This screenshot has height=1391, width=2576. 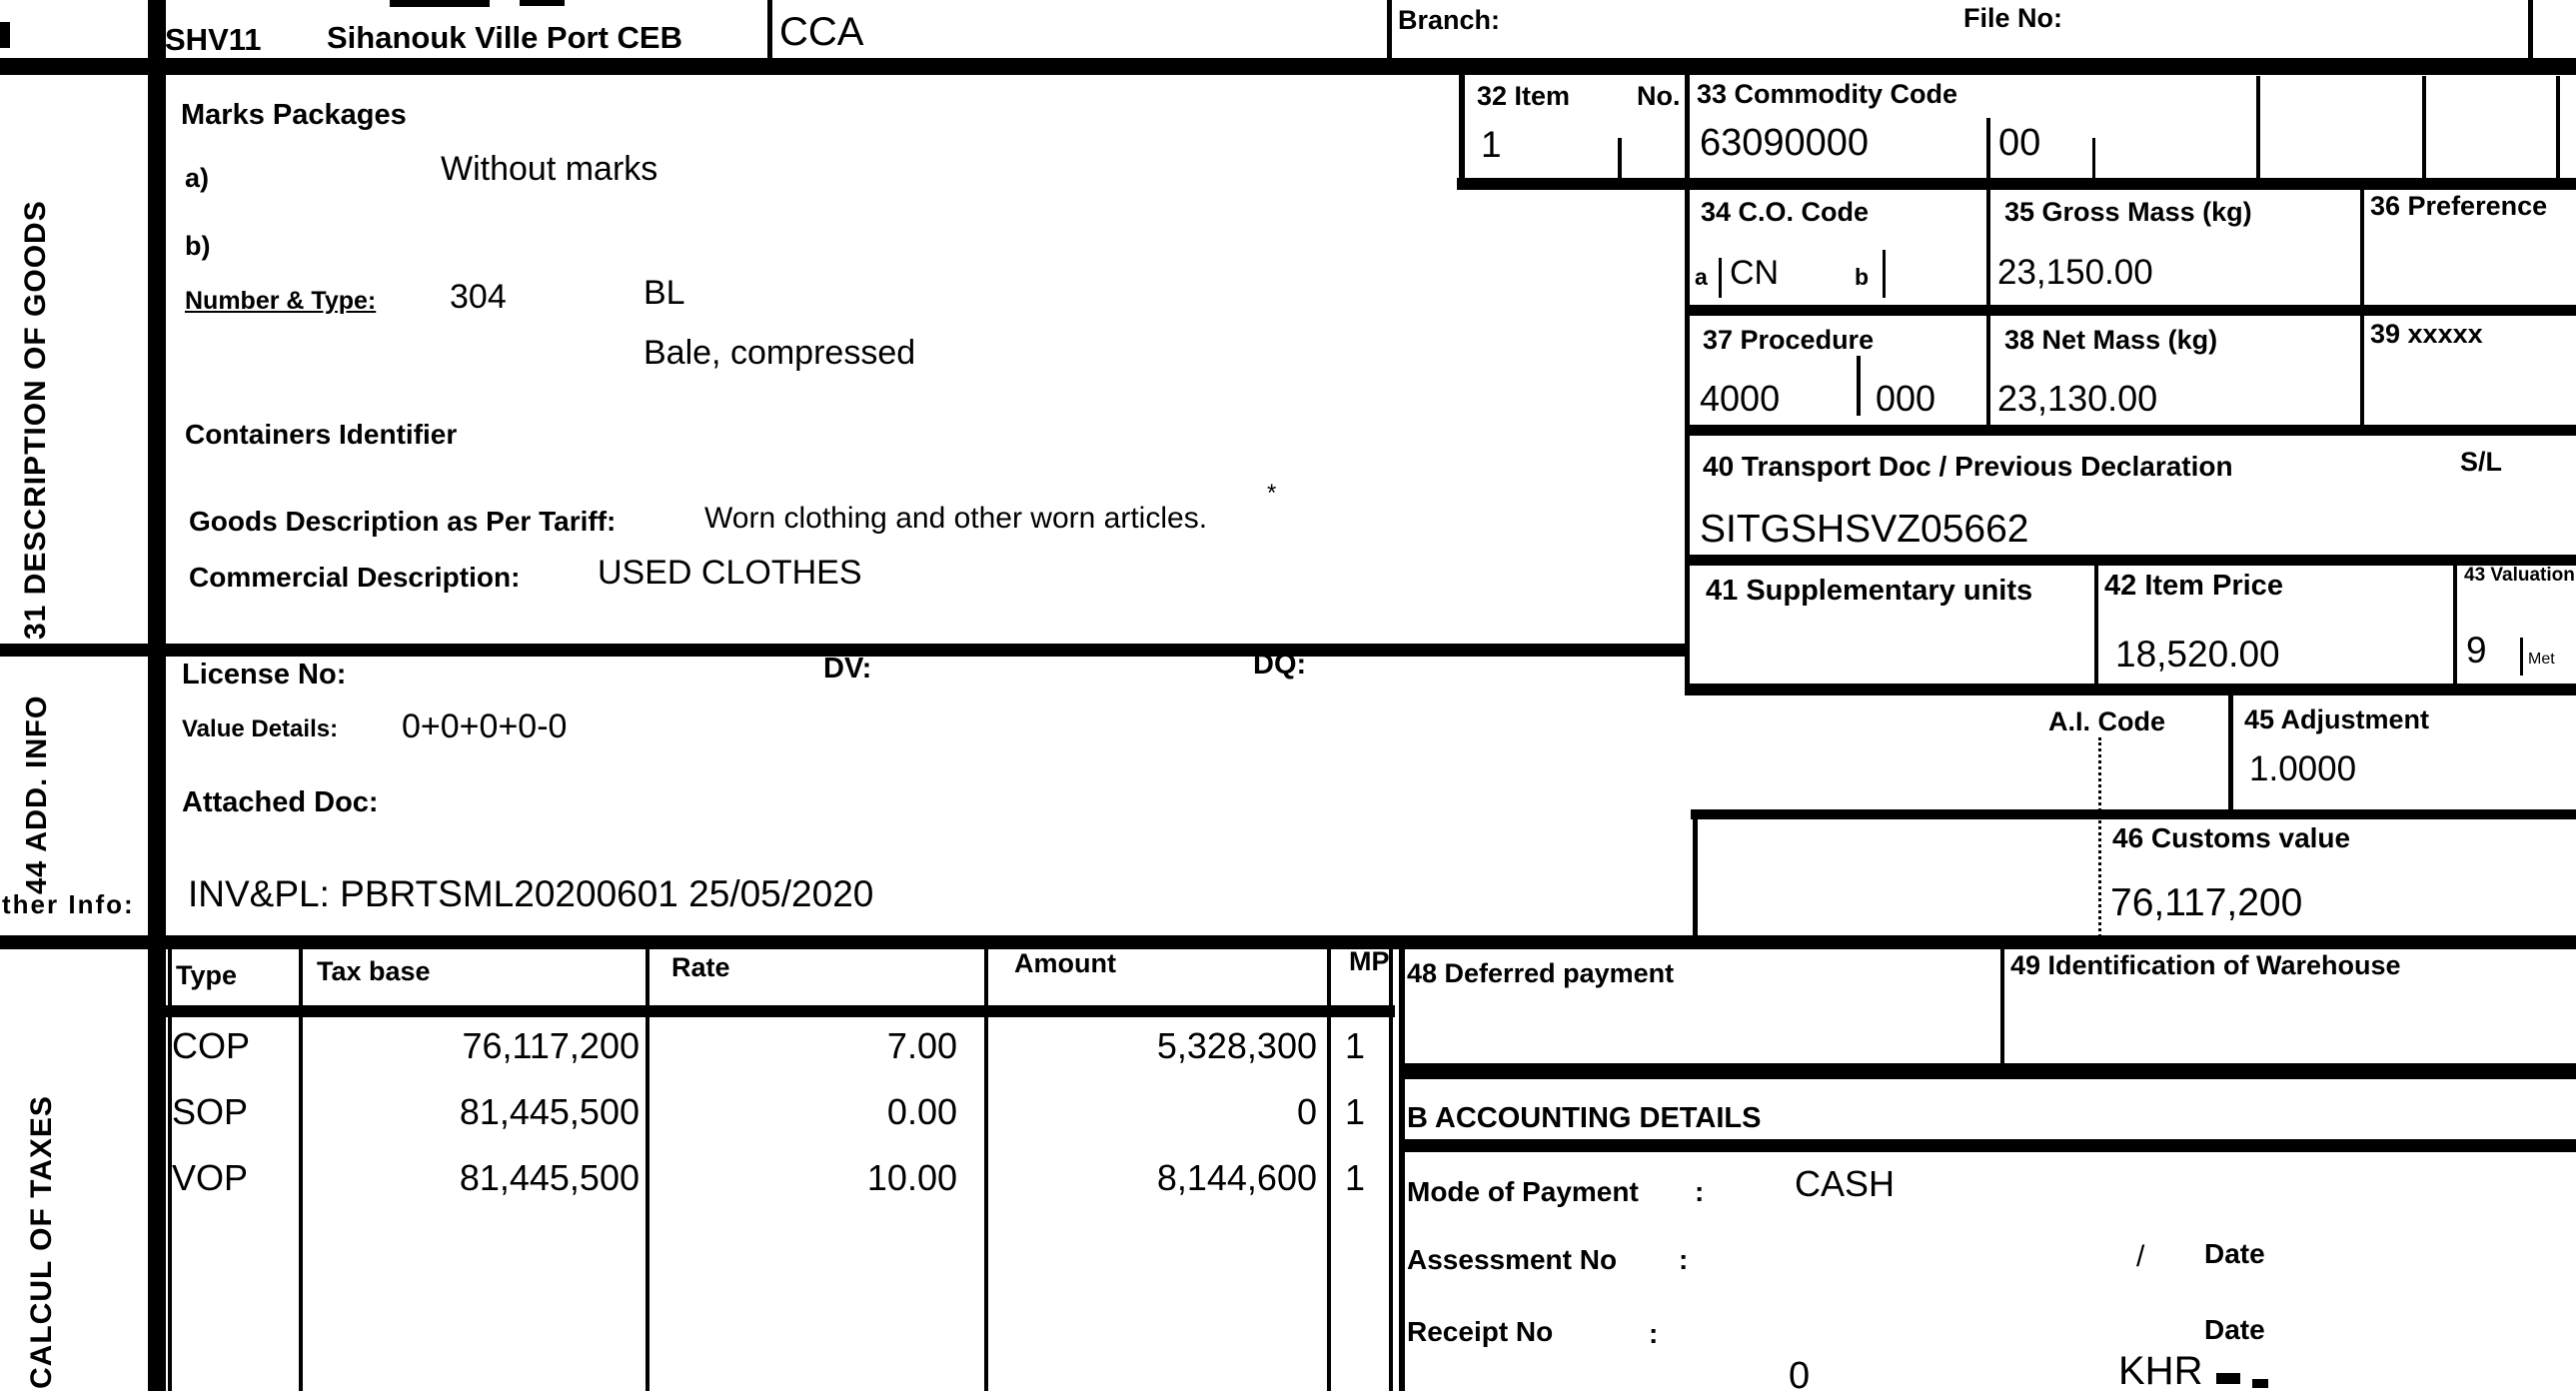 I want to click on row34-bottom-rule, so click(x=2132, y=310).